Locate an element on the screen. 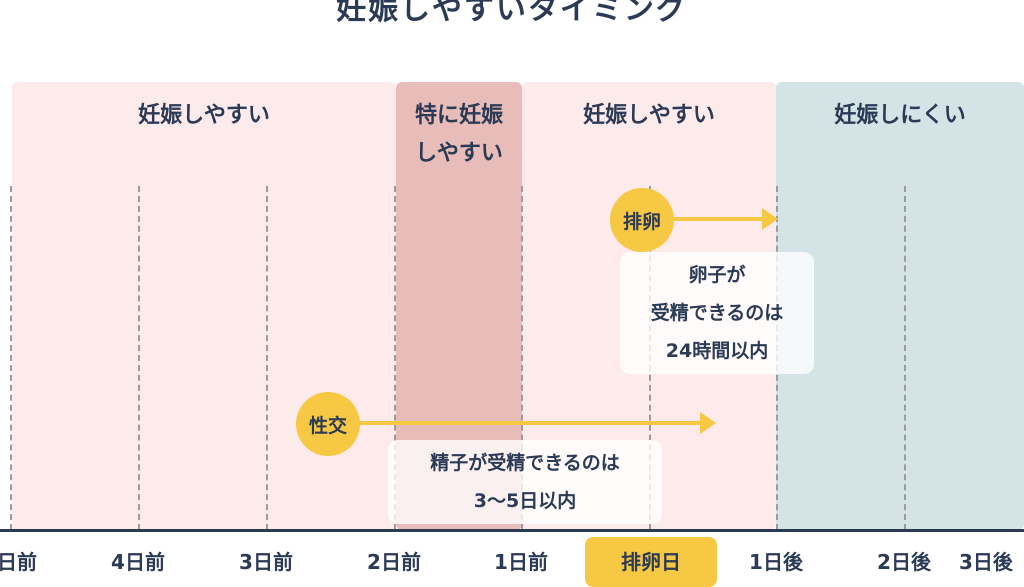 This screenshot has height=587, width=1024. tick-label: 3日後 is located at coordinates (986, 562).